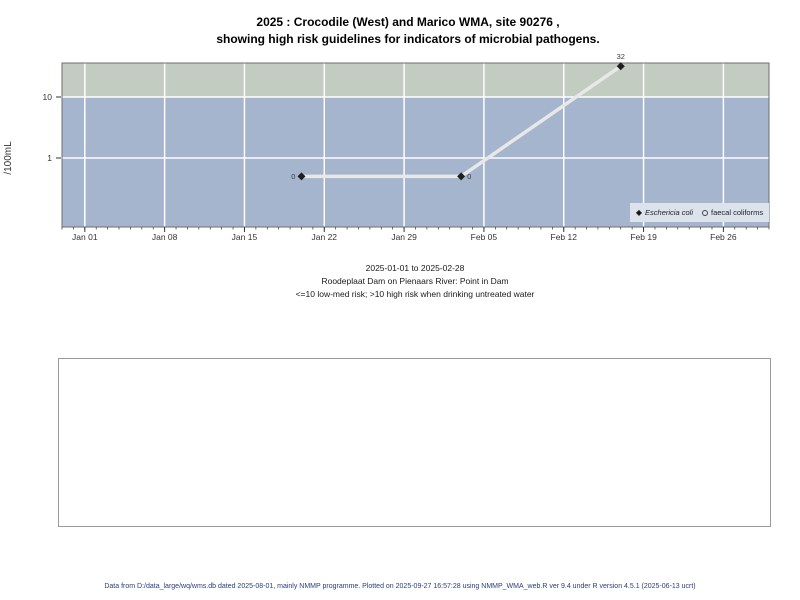 This screenshot has width=800, height=600. Describe the element at coordinates (48, 97) in the screenshot. I see `y-tick-label: 10` at that location.